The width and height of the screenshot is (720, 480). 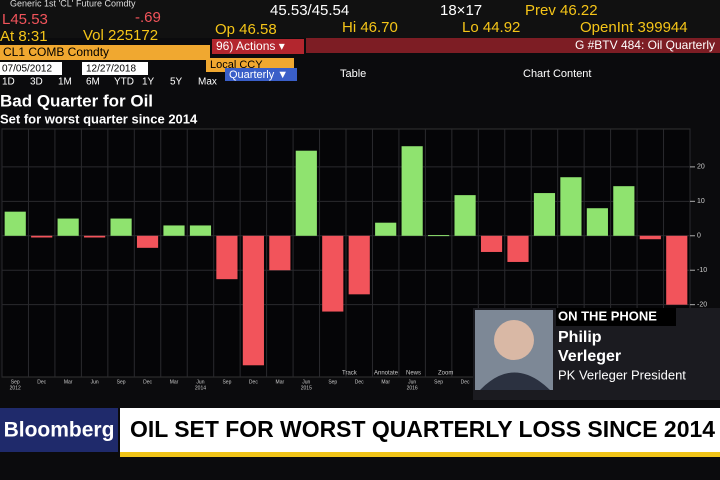 What do you see at coordinates (111, 69) in the screenshot?
I see `end-date: 12/27/2018` at bounding box center [111, 69].